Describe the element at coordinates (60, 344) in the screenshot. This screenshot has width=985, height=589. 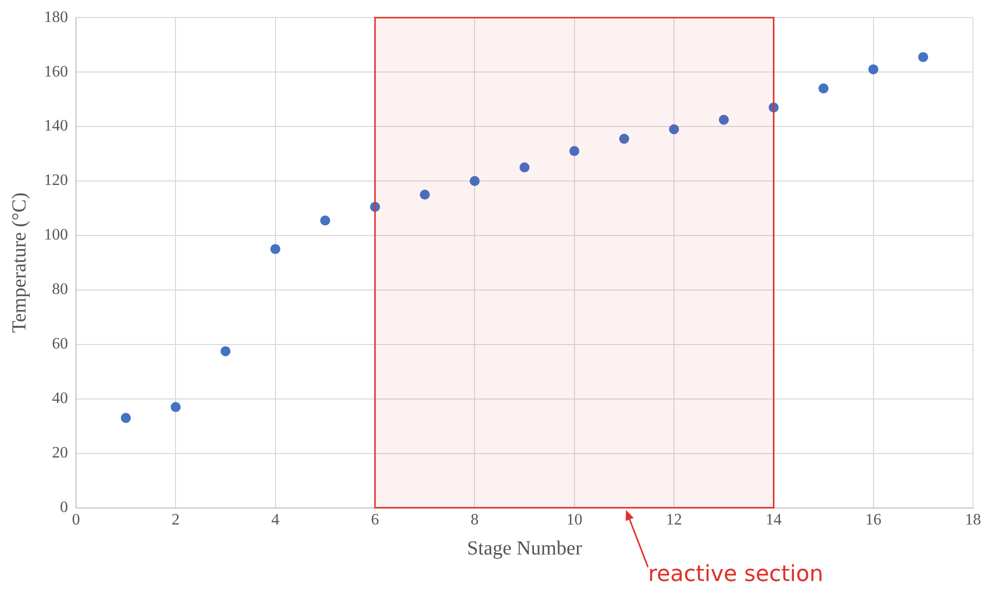
I see `y-tick-label: 60` at that location.